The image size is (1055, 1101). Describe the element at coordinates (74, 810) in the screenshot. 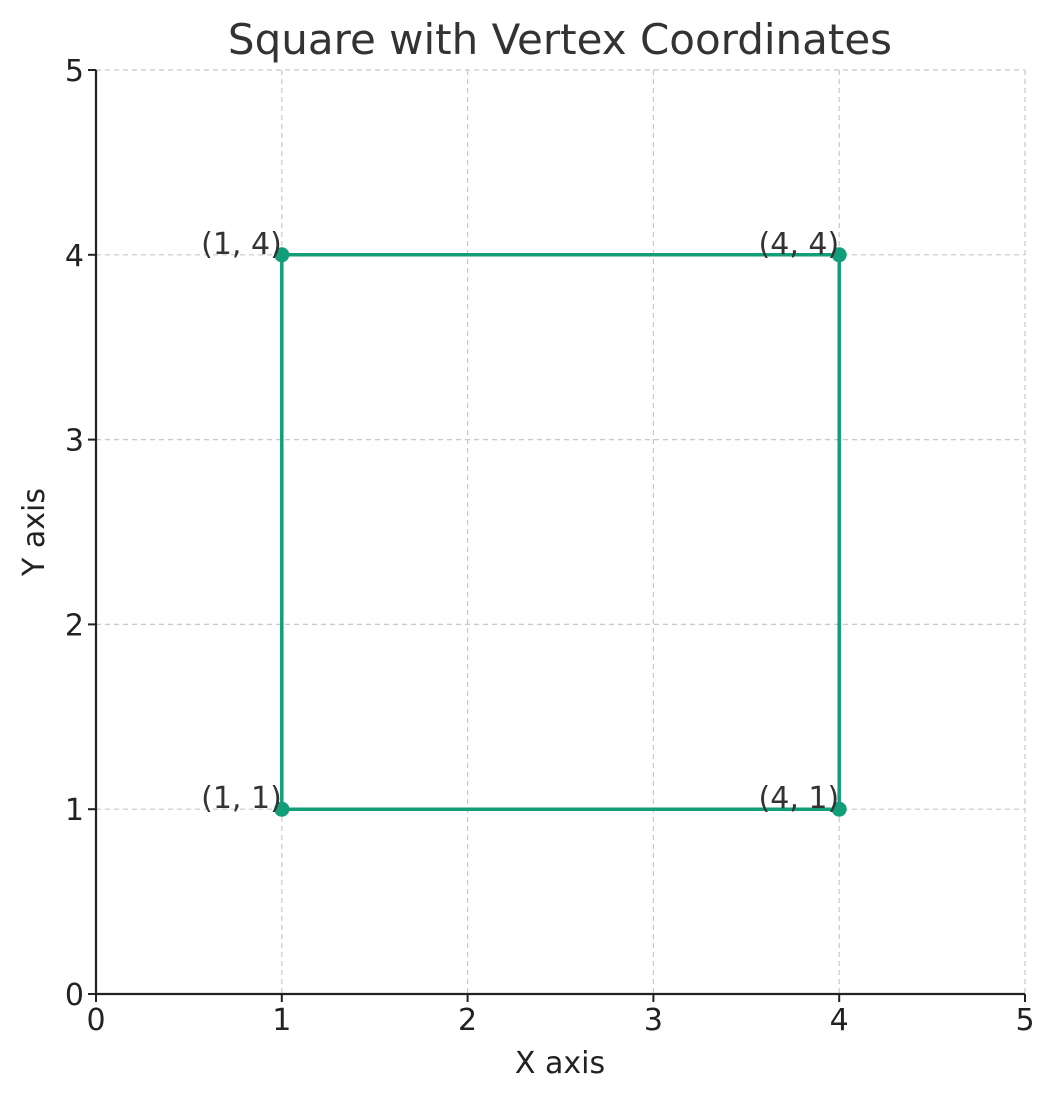

I see `y-tick-label: 1` at that location.